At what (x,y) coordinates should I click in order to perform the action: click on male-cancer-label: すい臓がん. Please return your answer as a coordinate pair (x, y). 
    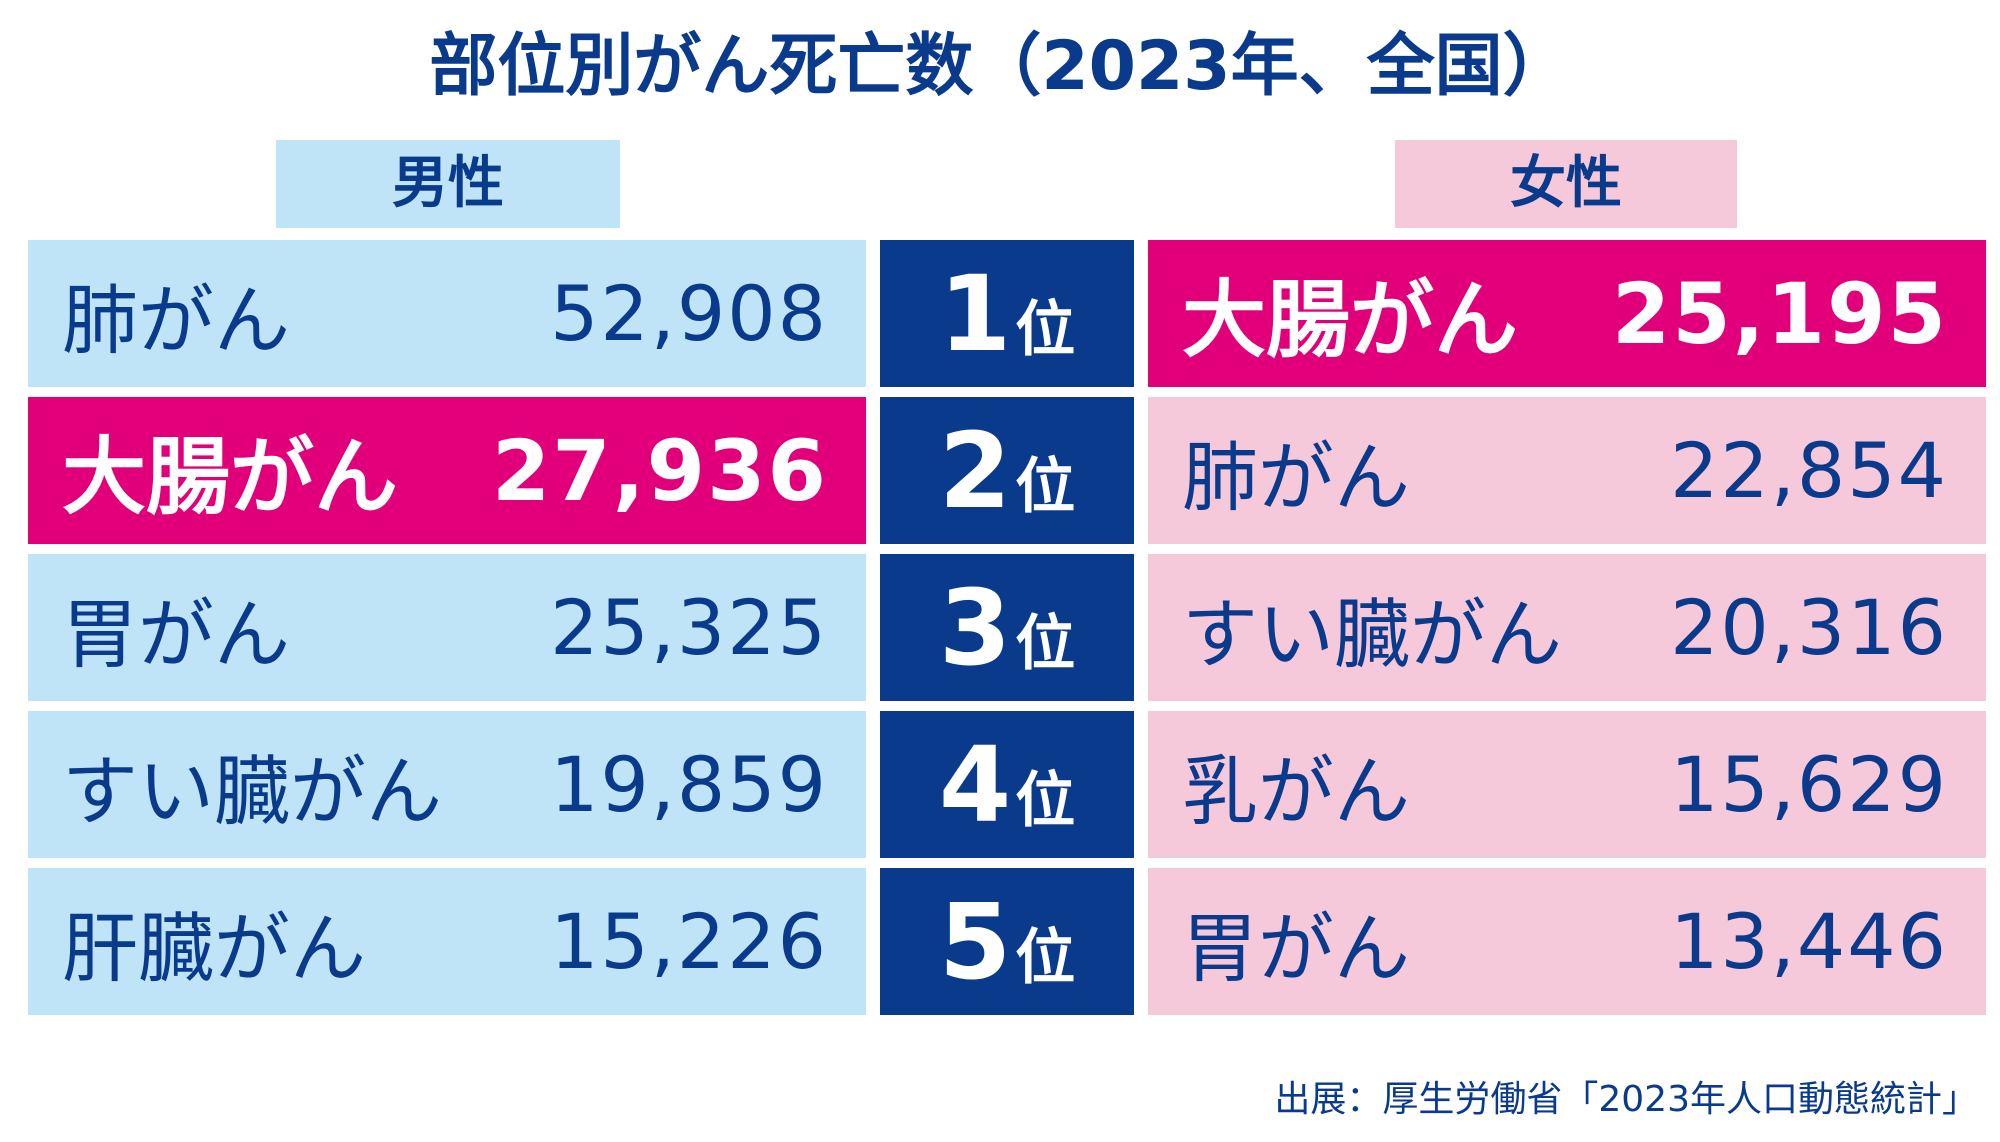
    Looking at the image, I should click on (252, 791).